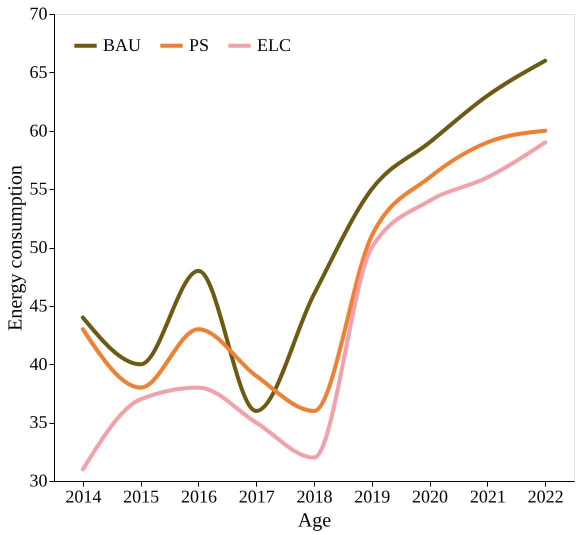 The height and width of the screenshot is (535, 579). I want to click on x-tick-label: 2020, so click(430, 496).